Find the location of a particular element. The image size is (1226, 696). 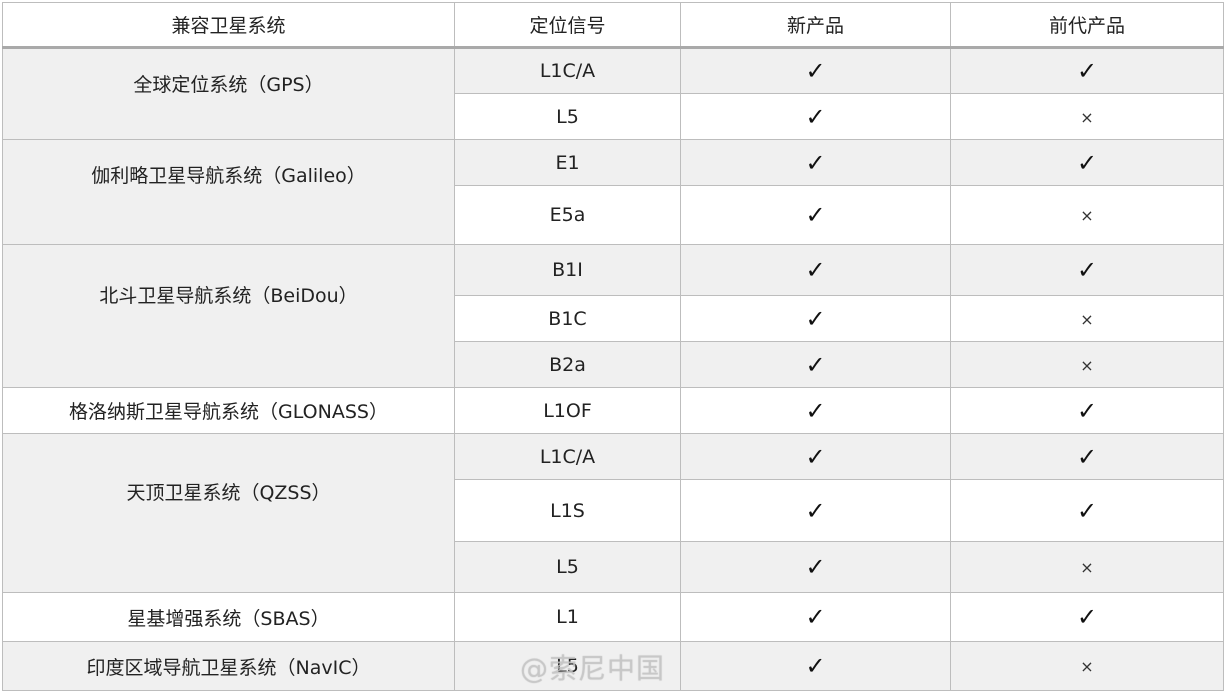

table-row: 印度区域导航卫星系统（NavIC） L5 ✓ × is located at coordinates (613, 666).